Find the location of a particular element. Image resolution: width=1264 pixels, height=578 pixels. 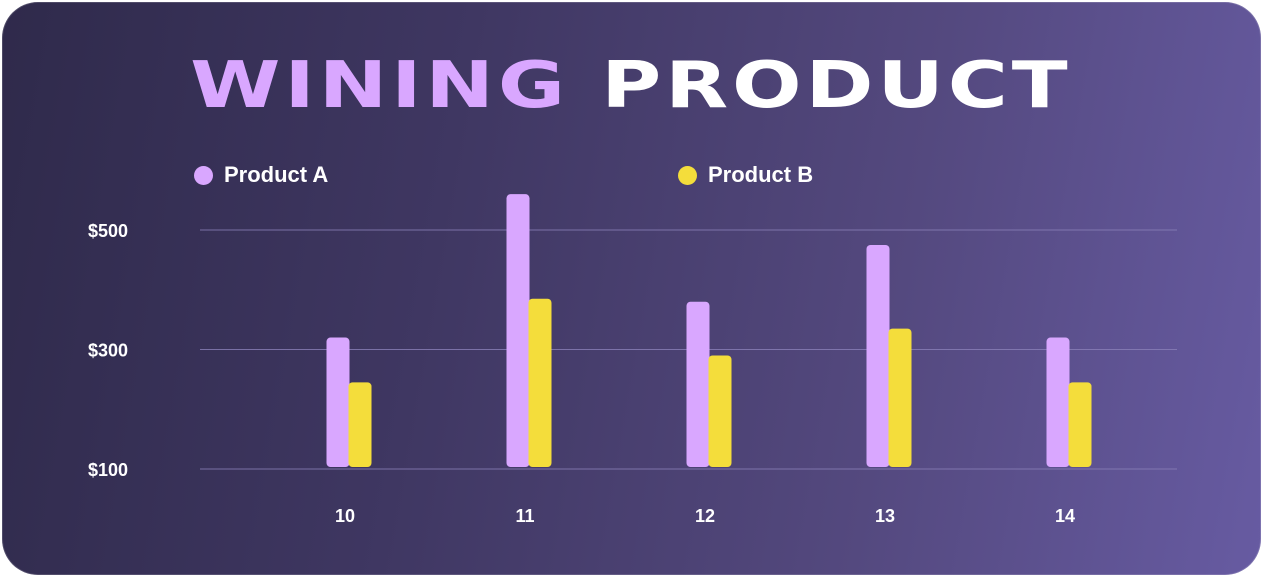

x-tick-label: 12 is located at coordinates (705, 516).